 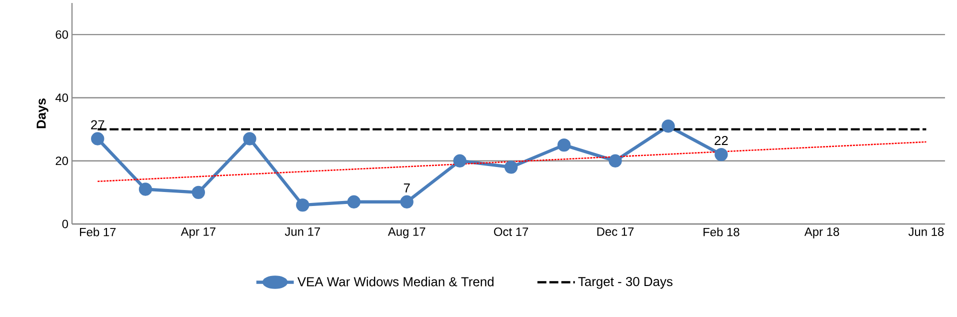 What do you see at coordinates (42, 113) in the screenshot?
I see `y-axis-title: Days` at bounding box center [42, 113].